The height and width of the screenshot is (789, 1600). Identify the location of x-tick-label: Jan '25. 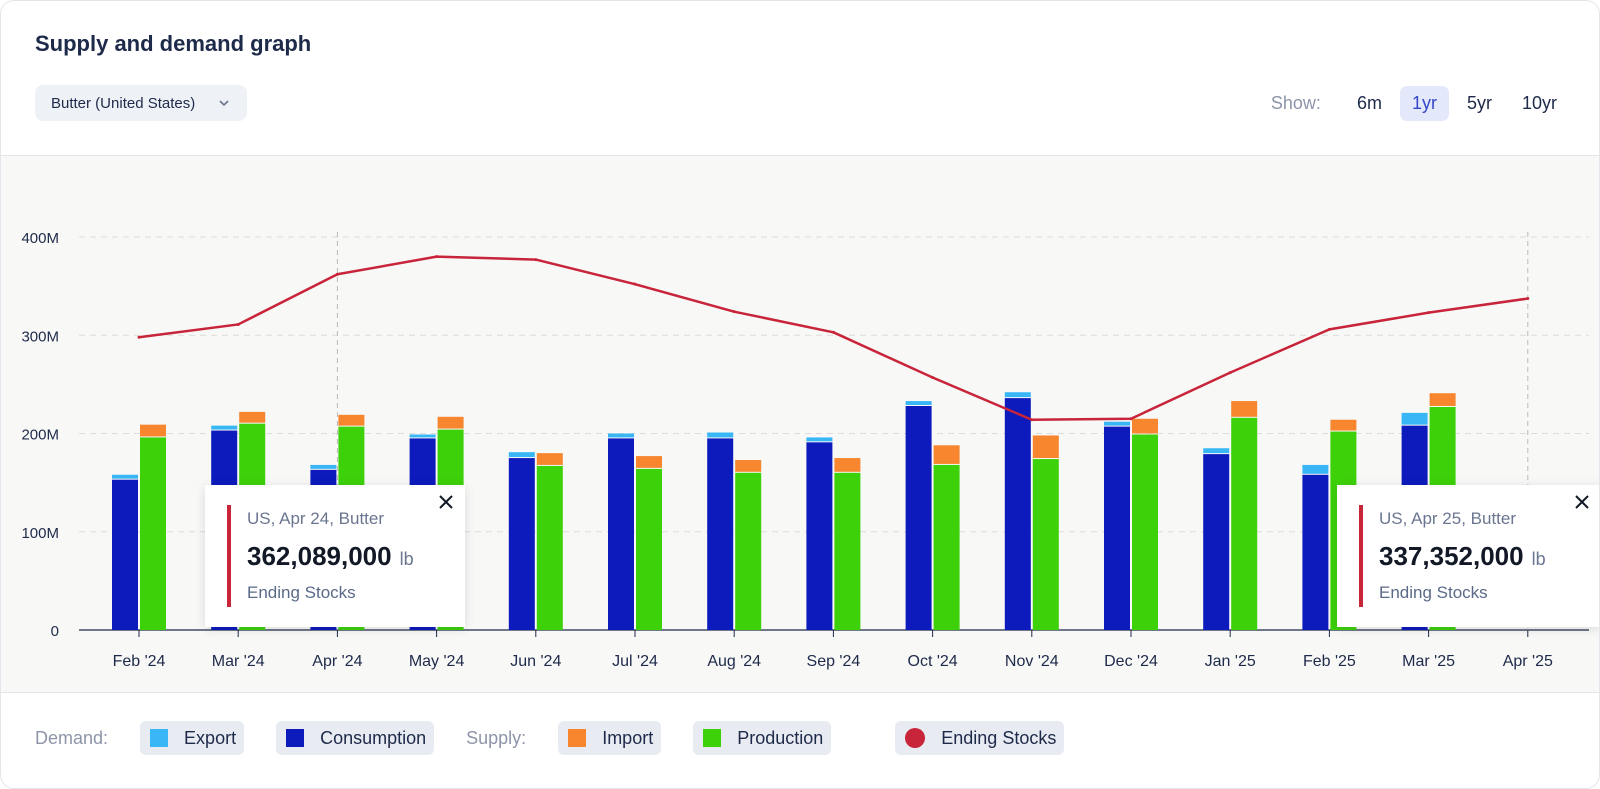
(1230, 661).